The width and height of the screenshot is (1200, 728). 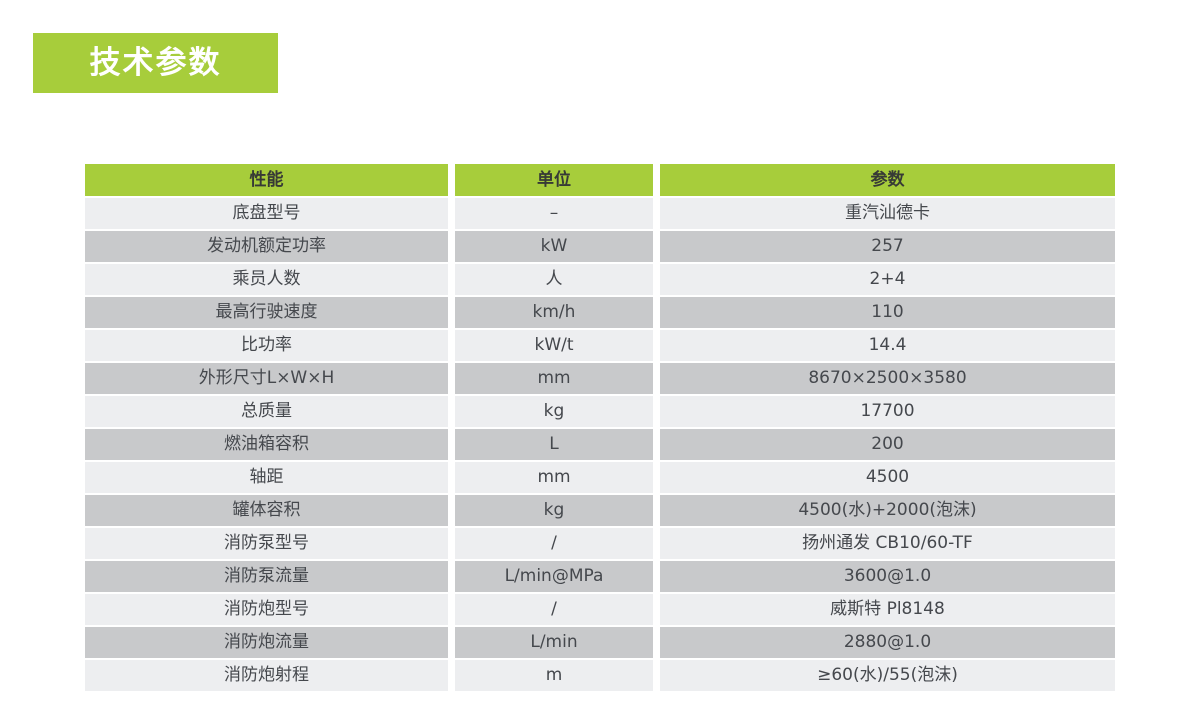 What do you see at coordinates (554, 642) in the screenshot?
I see `spec-unit-cell: L/min` at bounding box center [554, 642].